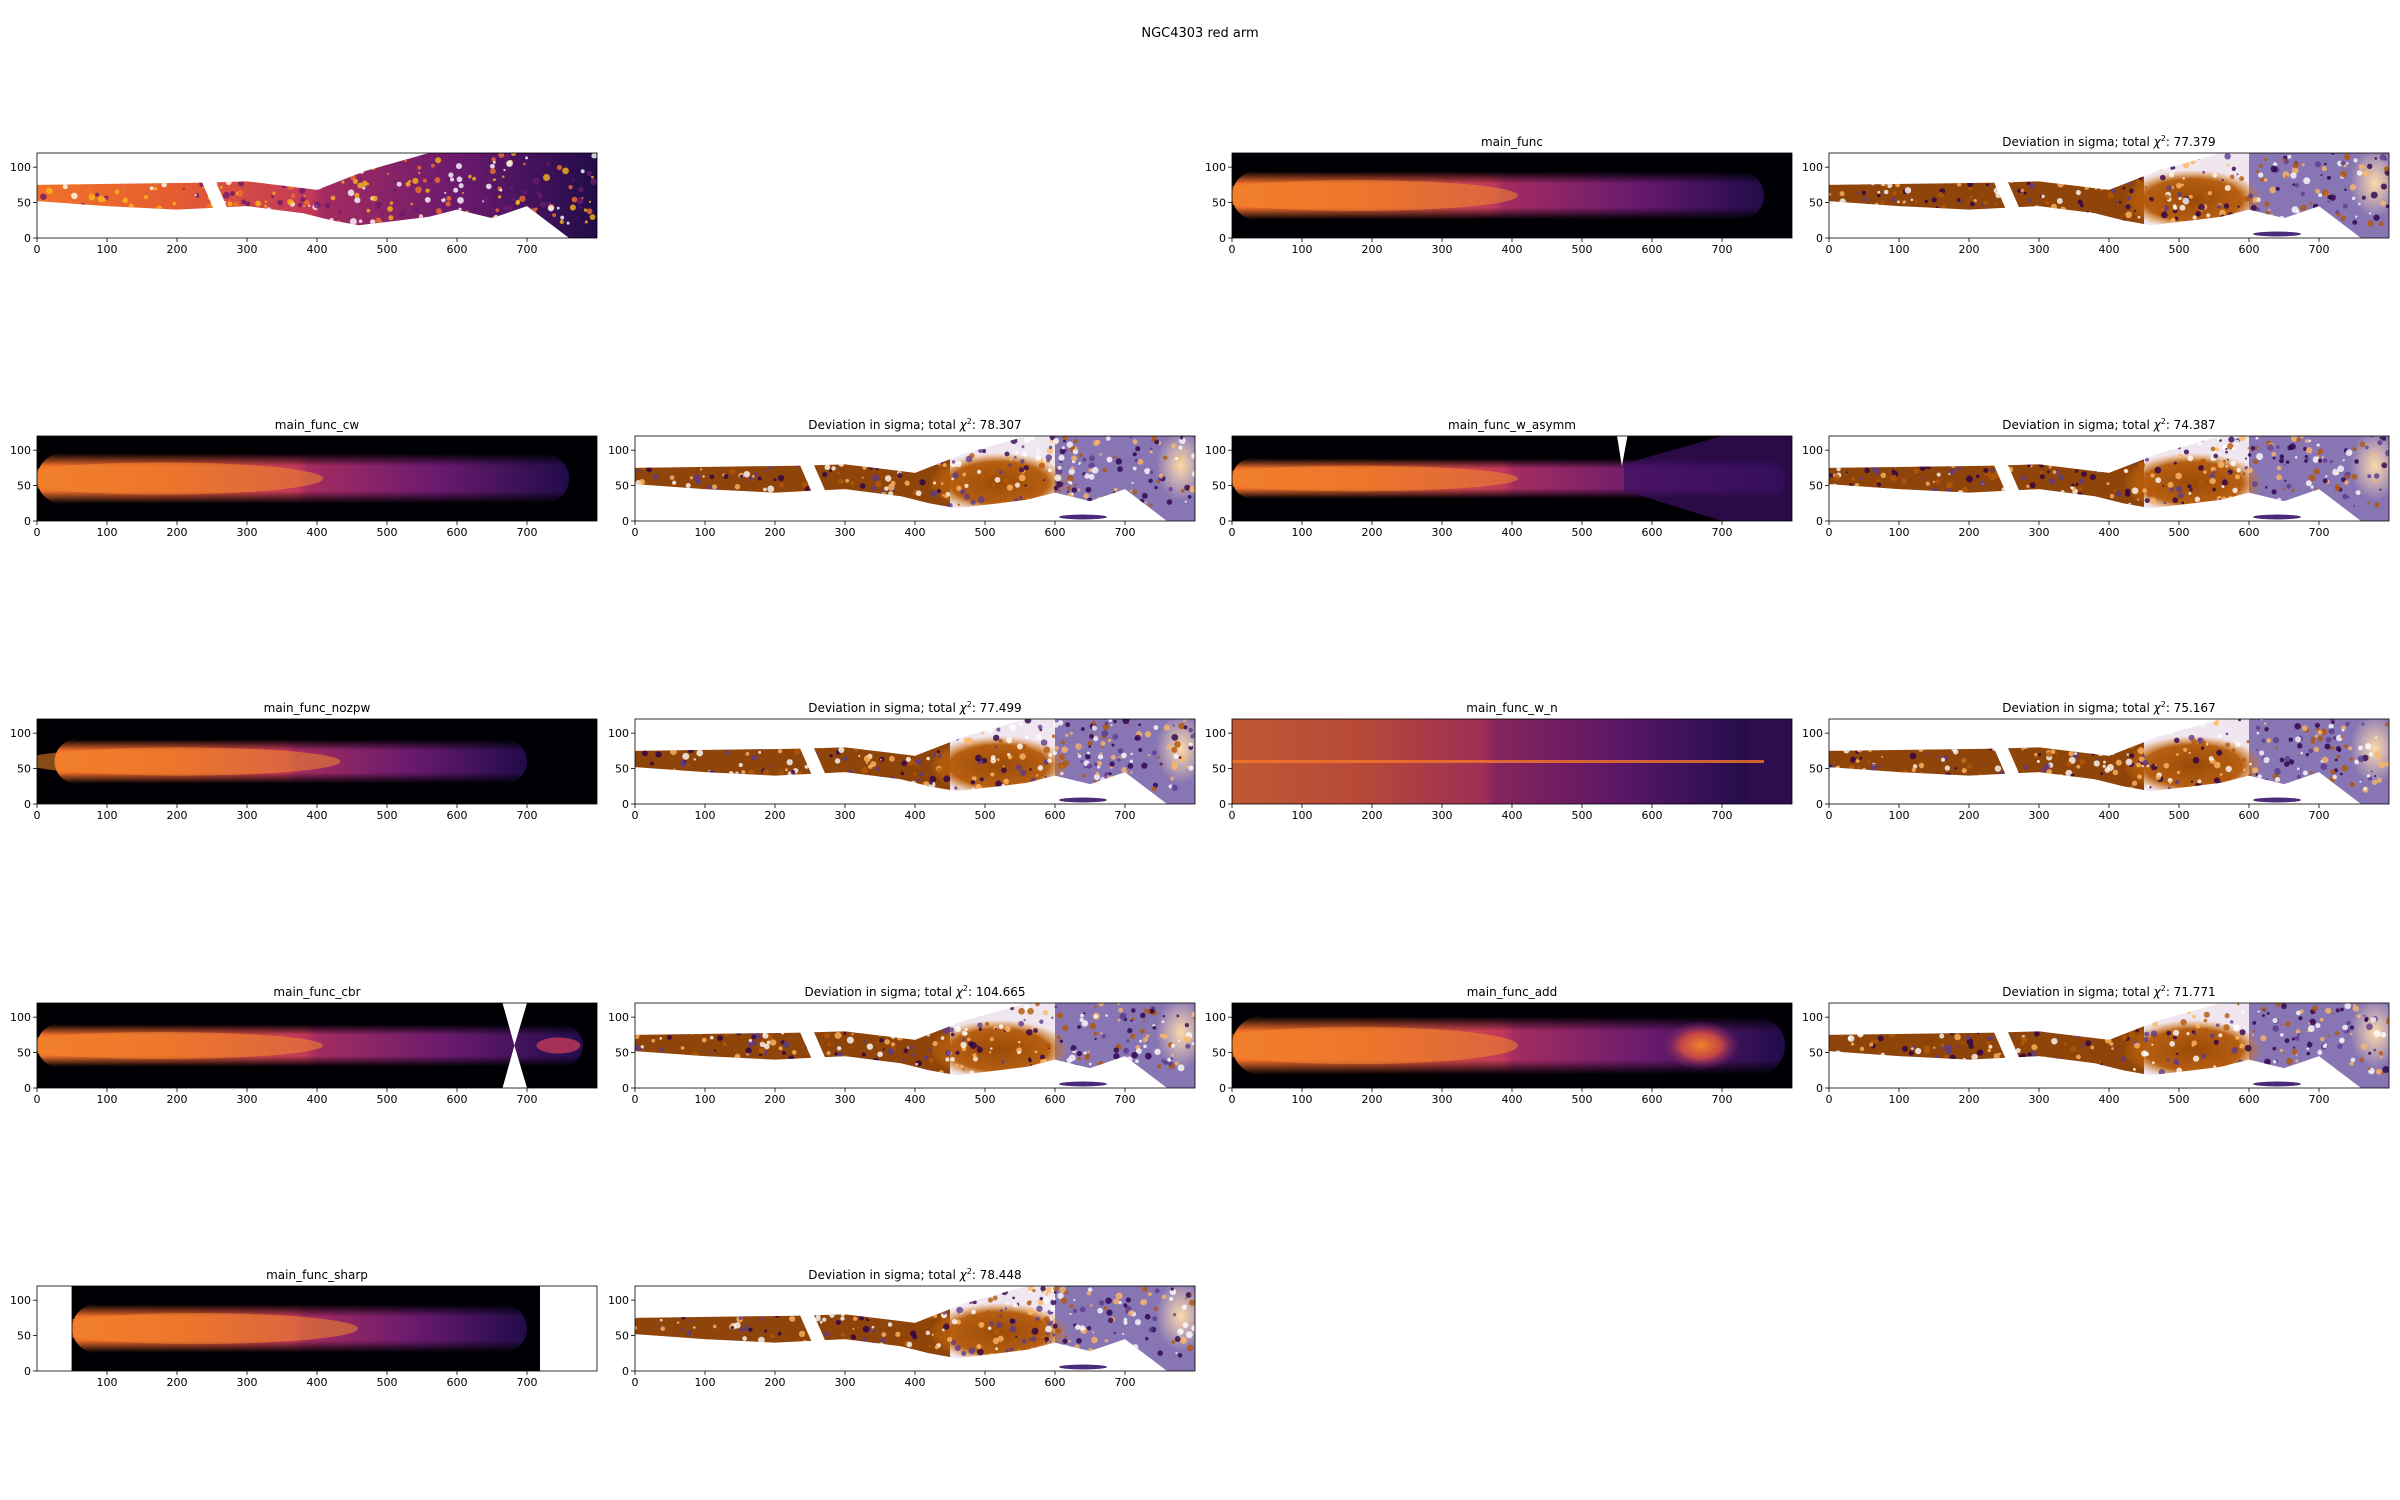 This screenshot has width=2400, height=1500. What do you see at coordinates (316, 992) in the screenshot?
I see `subplot-title: main_func_cbr` at bounding box center [316, 992].